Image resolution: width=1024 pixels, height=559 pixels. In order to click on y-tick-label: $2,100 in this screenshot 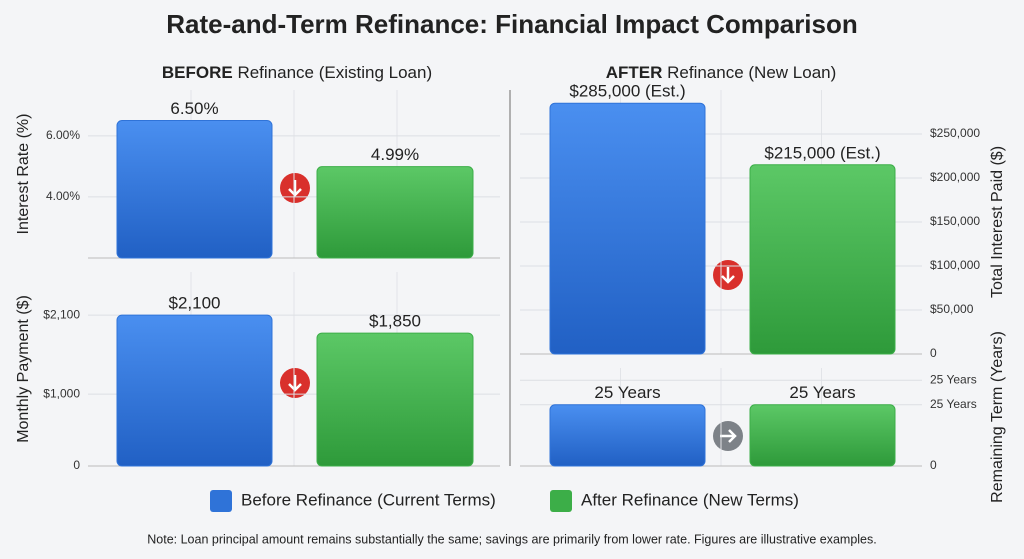, I will do `click(61, 314)`.